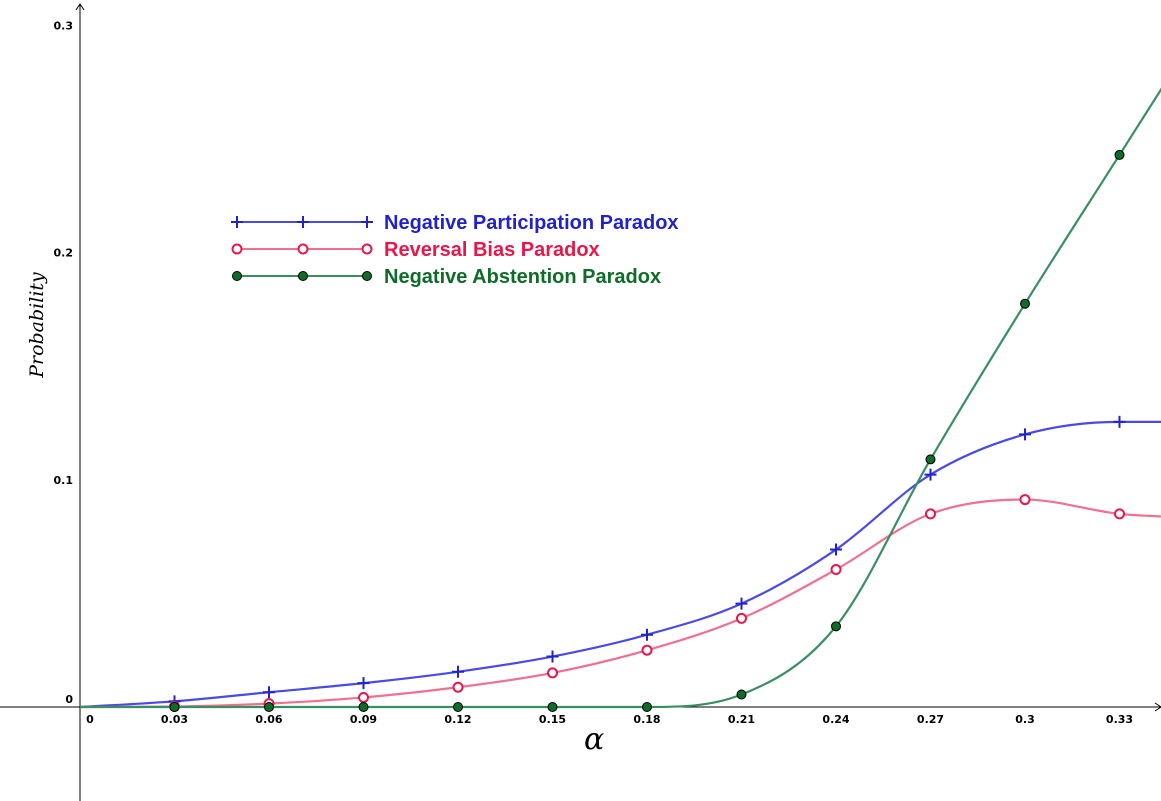  What do you see at coordinates (1119, 719) in the screenshot?
I see `x-tick-label: 0.33` at bounding box center [1119, 719].